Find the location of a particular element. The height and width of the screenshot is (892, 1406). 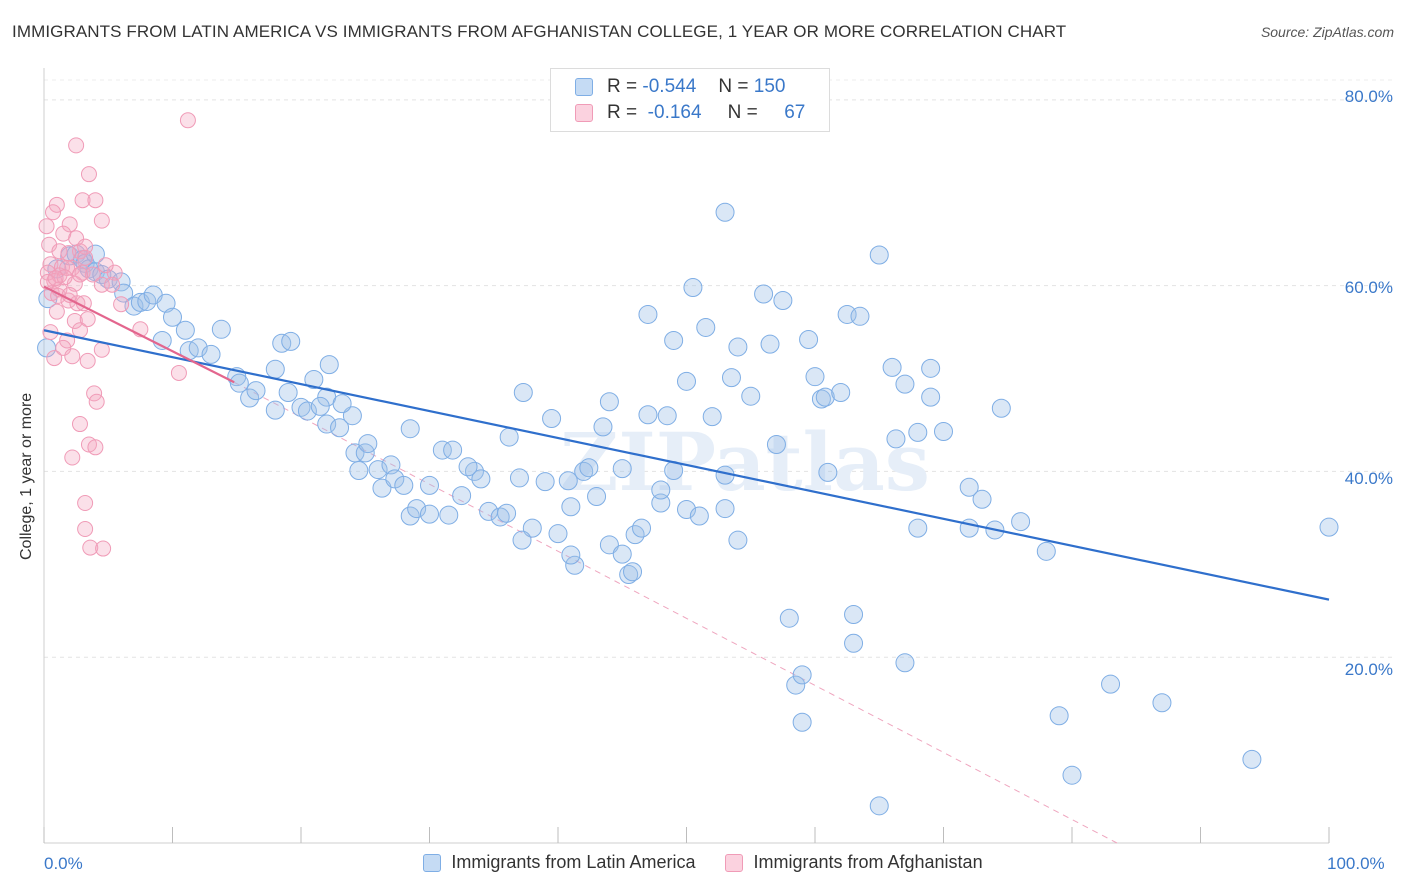

bottom-legend-latin: Immigrants from Latin America is located at coordinates (559, 862).